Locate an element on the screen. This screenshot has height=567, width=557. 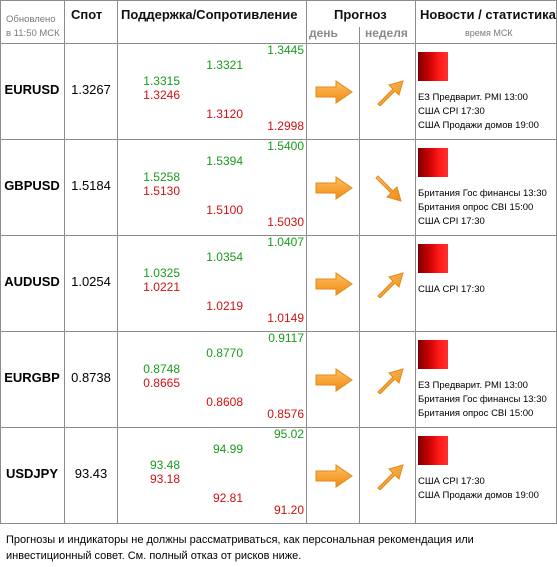
resistance-1: 1.5258 is located at coordinates (161, 177).